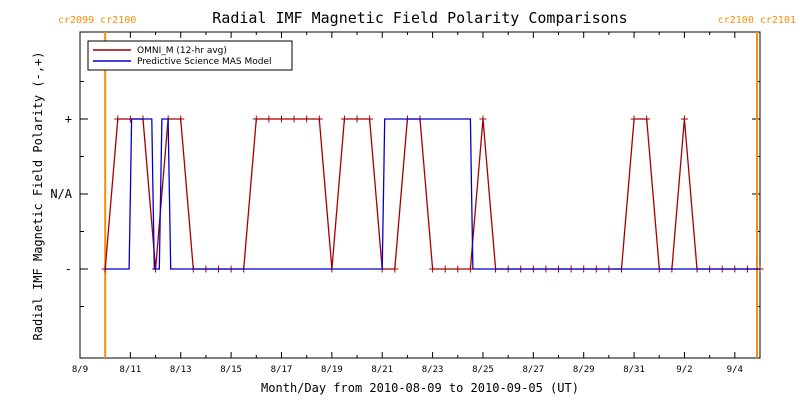  What do you see at coordinates (332, 370) in the screenshot?
I see `x-tick-label: 8/19` at bounding box center [332, 370].